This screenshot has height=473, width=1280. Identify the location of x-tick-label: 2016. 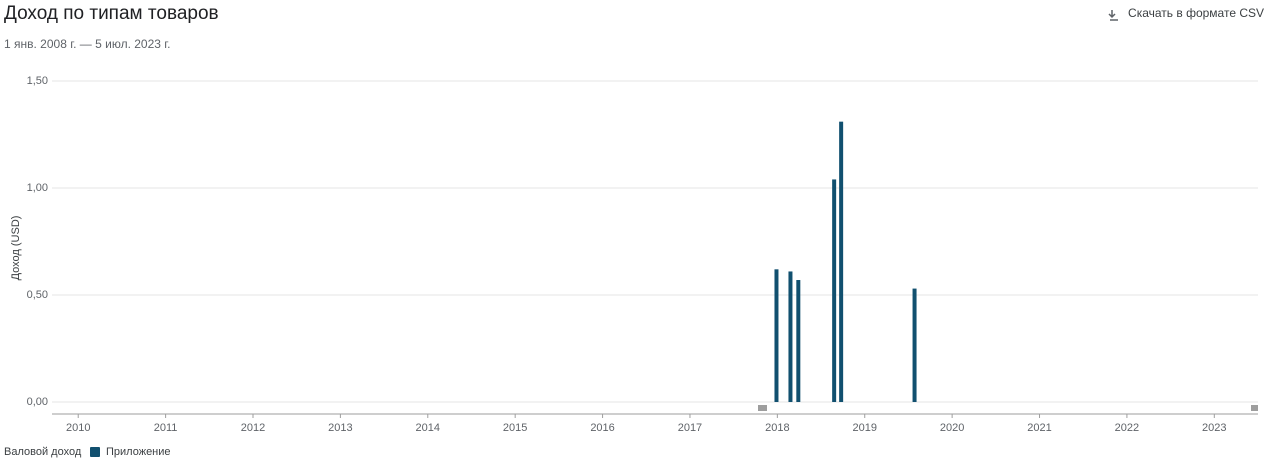
(602, 428).